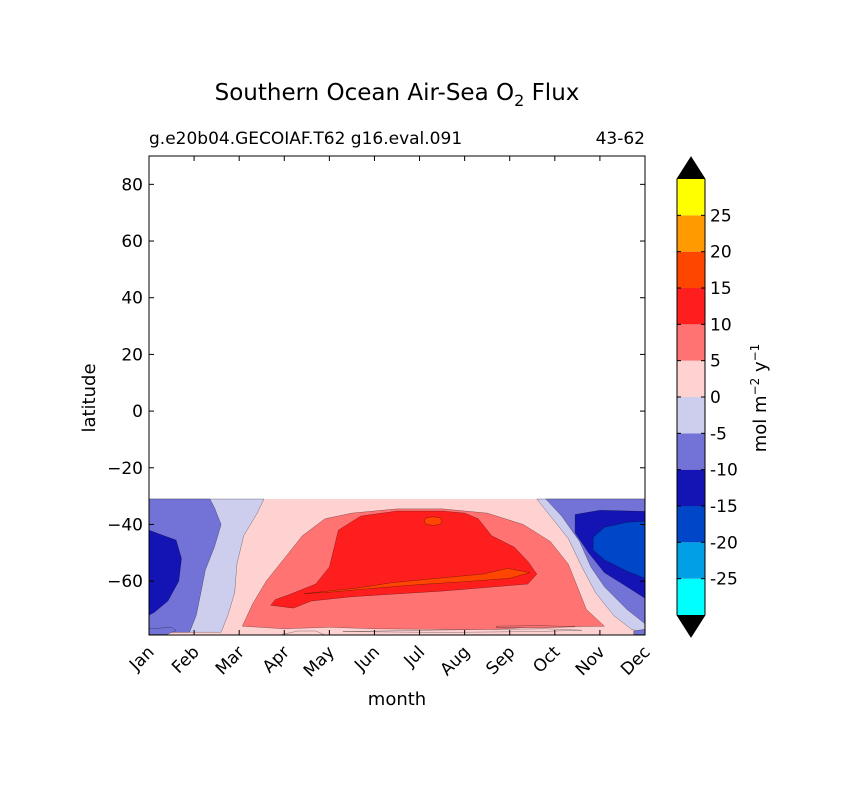 The height and width of the screenshot is (788, 853). What do you see at coordinates (721, 216) in the screenshot?
I see `colorbar-tick-label: 25` at bounding box center [721, 216].